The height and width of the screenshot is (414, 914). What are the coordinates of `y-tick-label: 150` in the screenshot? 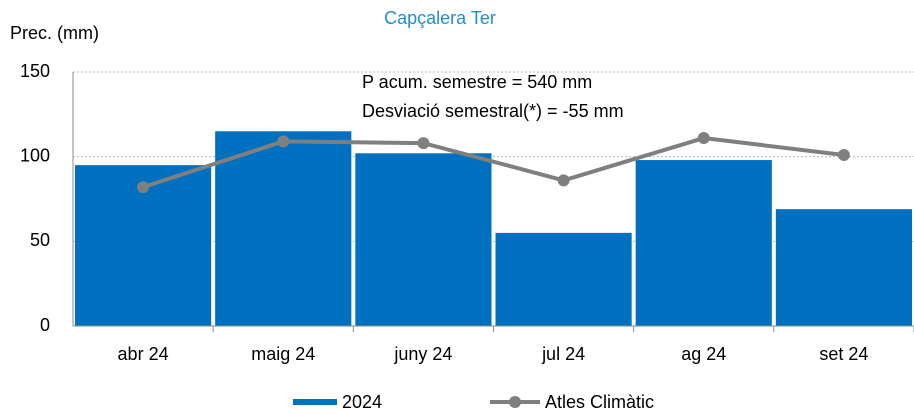 It's located at (35, 71).